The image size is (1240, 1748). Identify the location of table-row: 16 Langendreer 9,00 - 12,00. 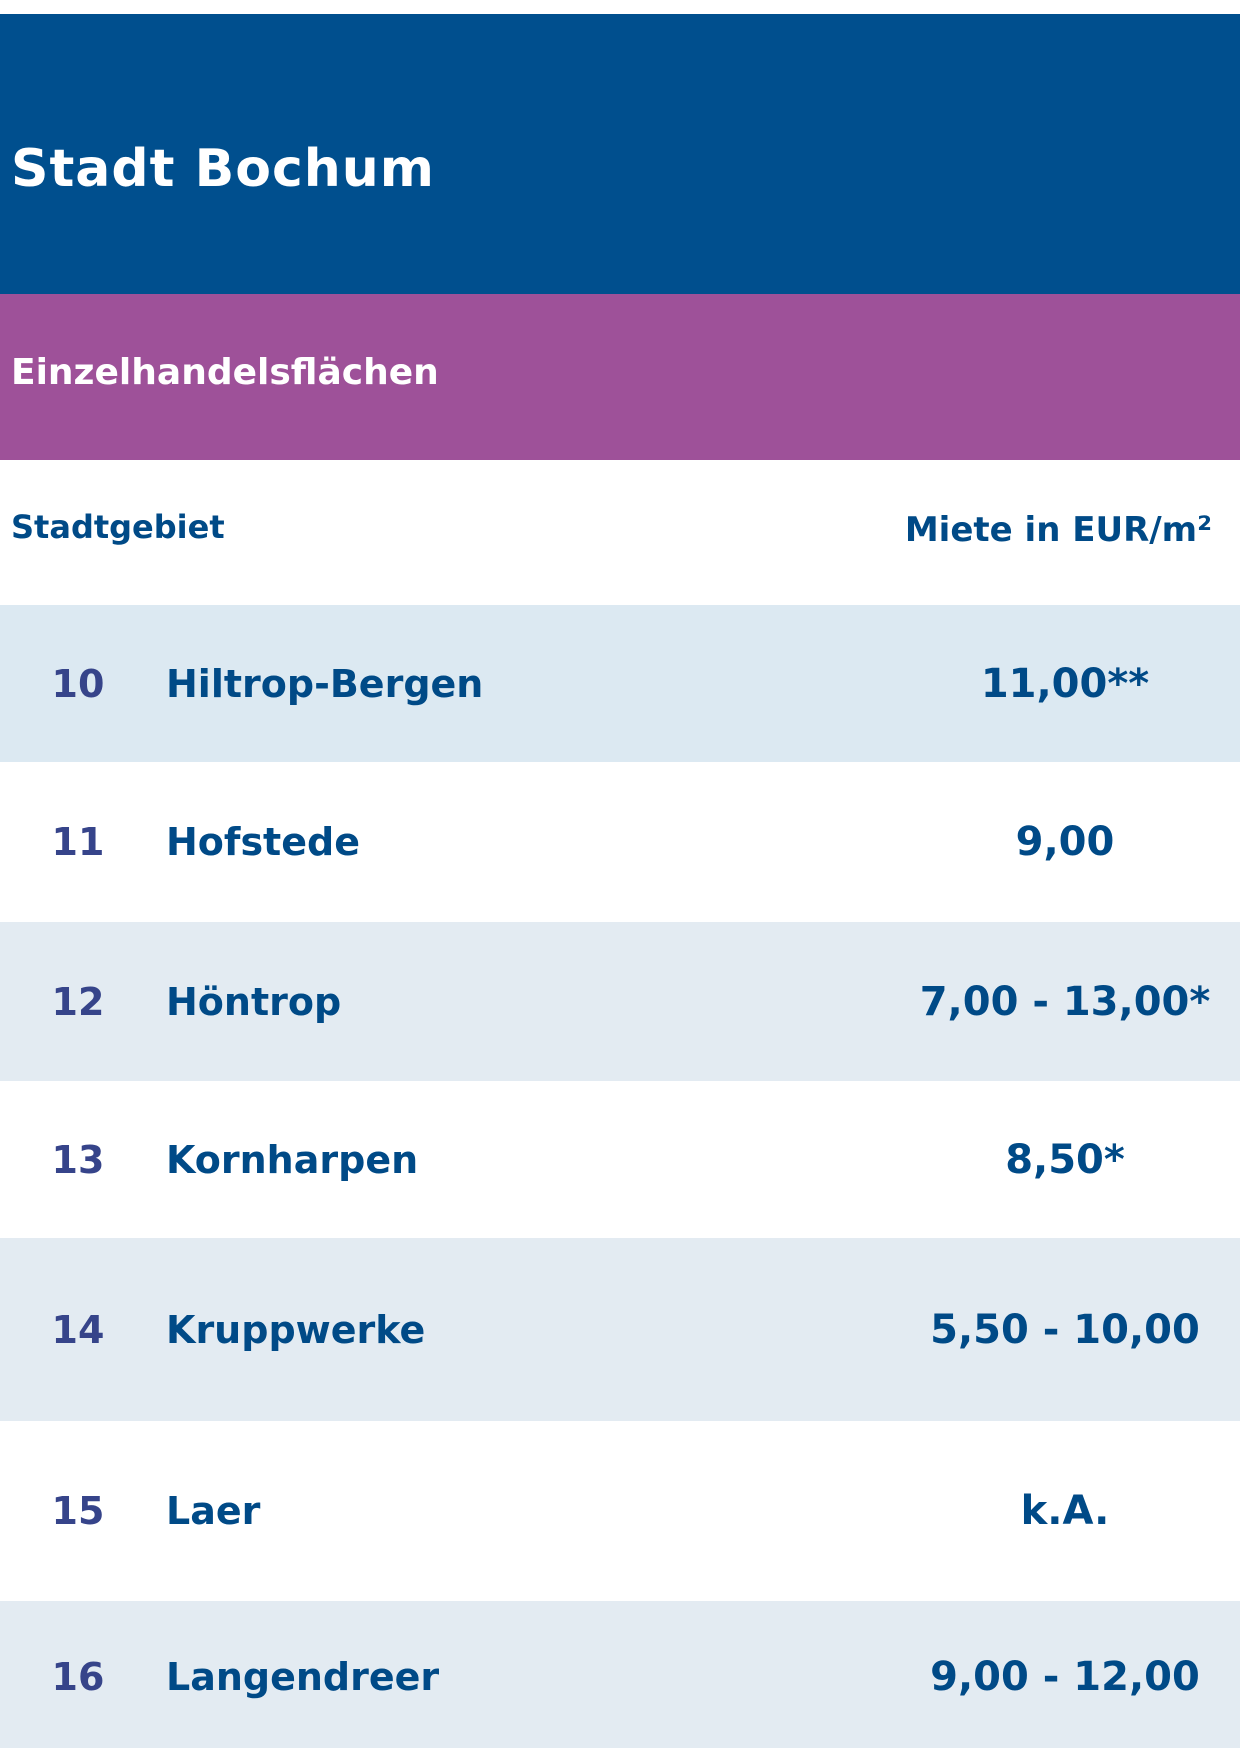
(620, 1674).